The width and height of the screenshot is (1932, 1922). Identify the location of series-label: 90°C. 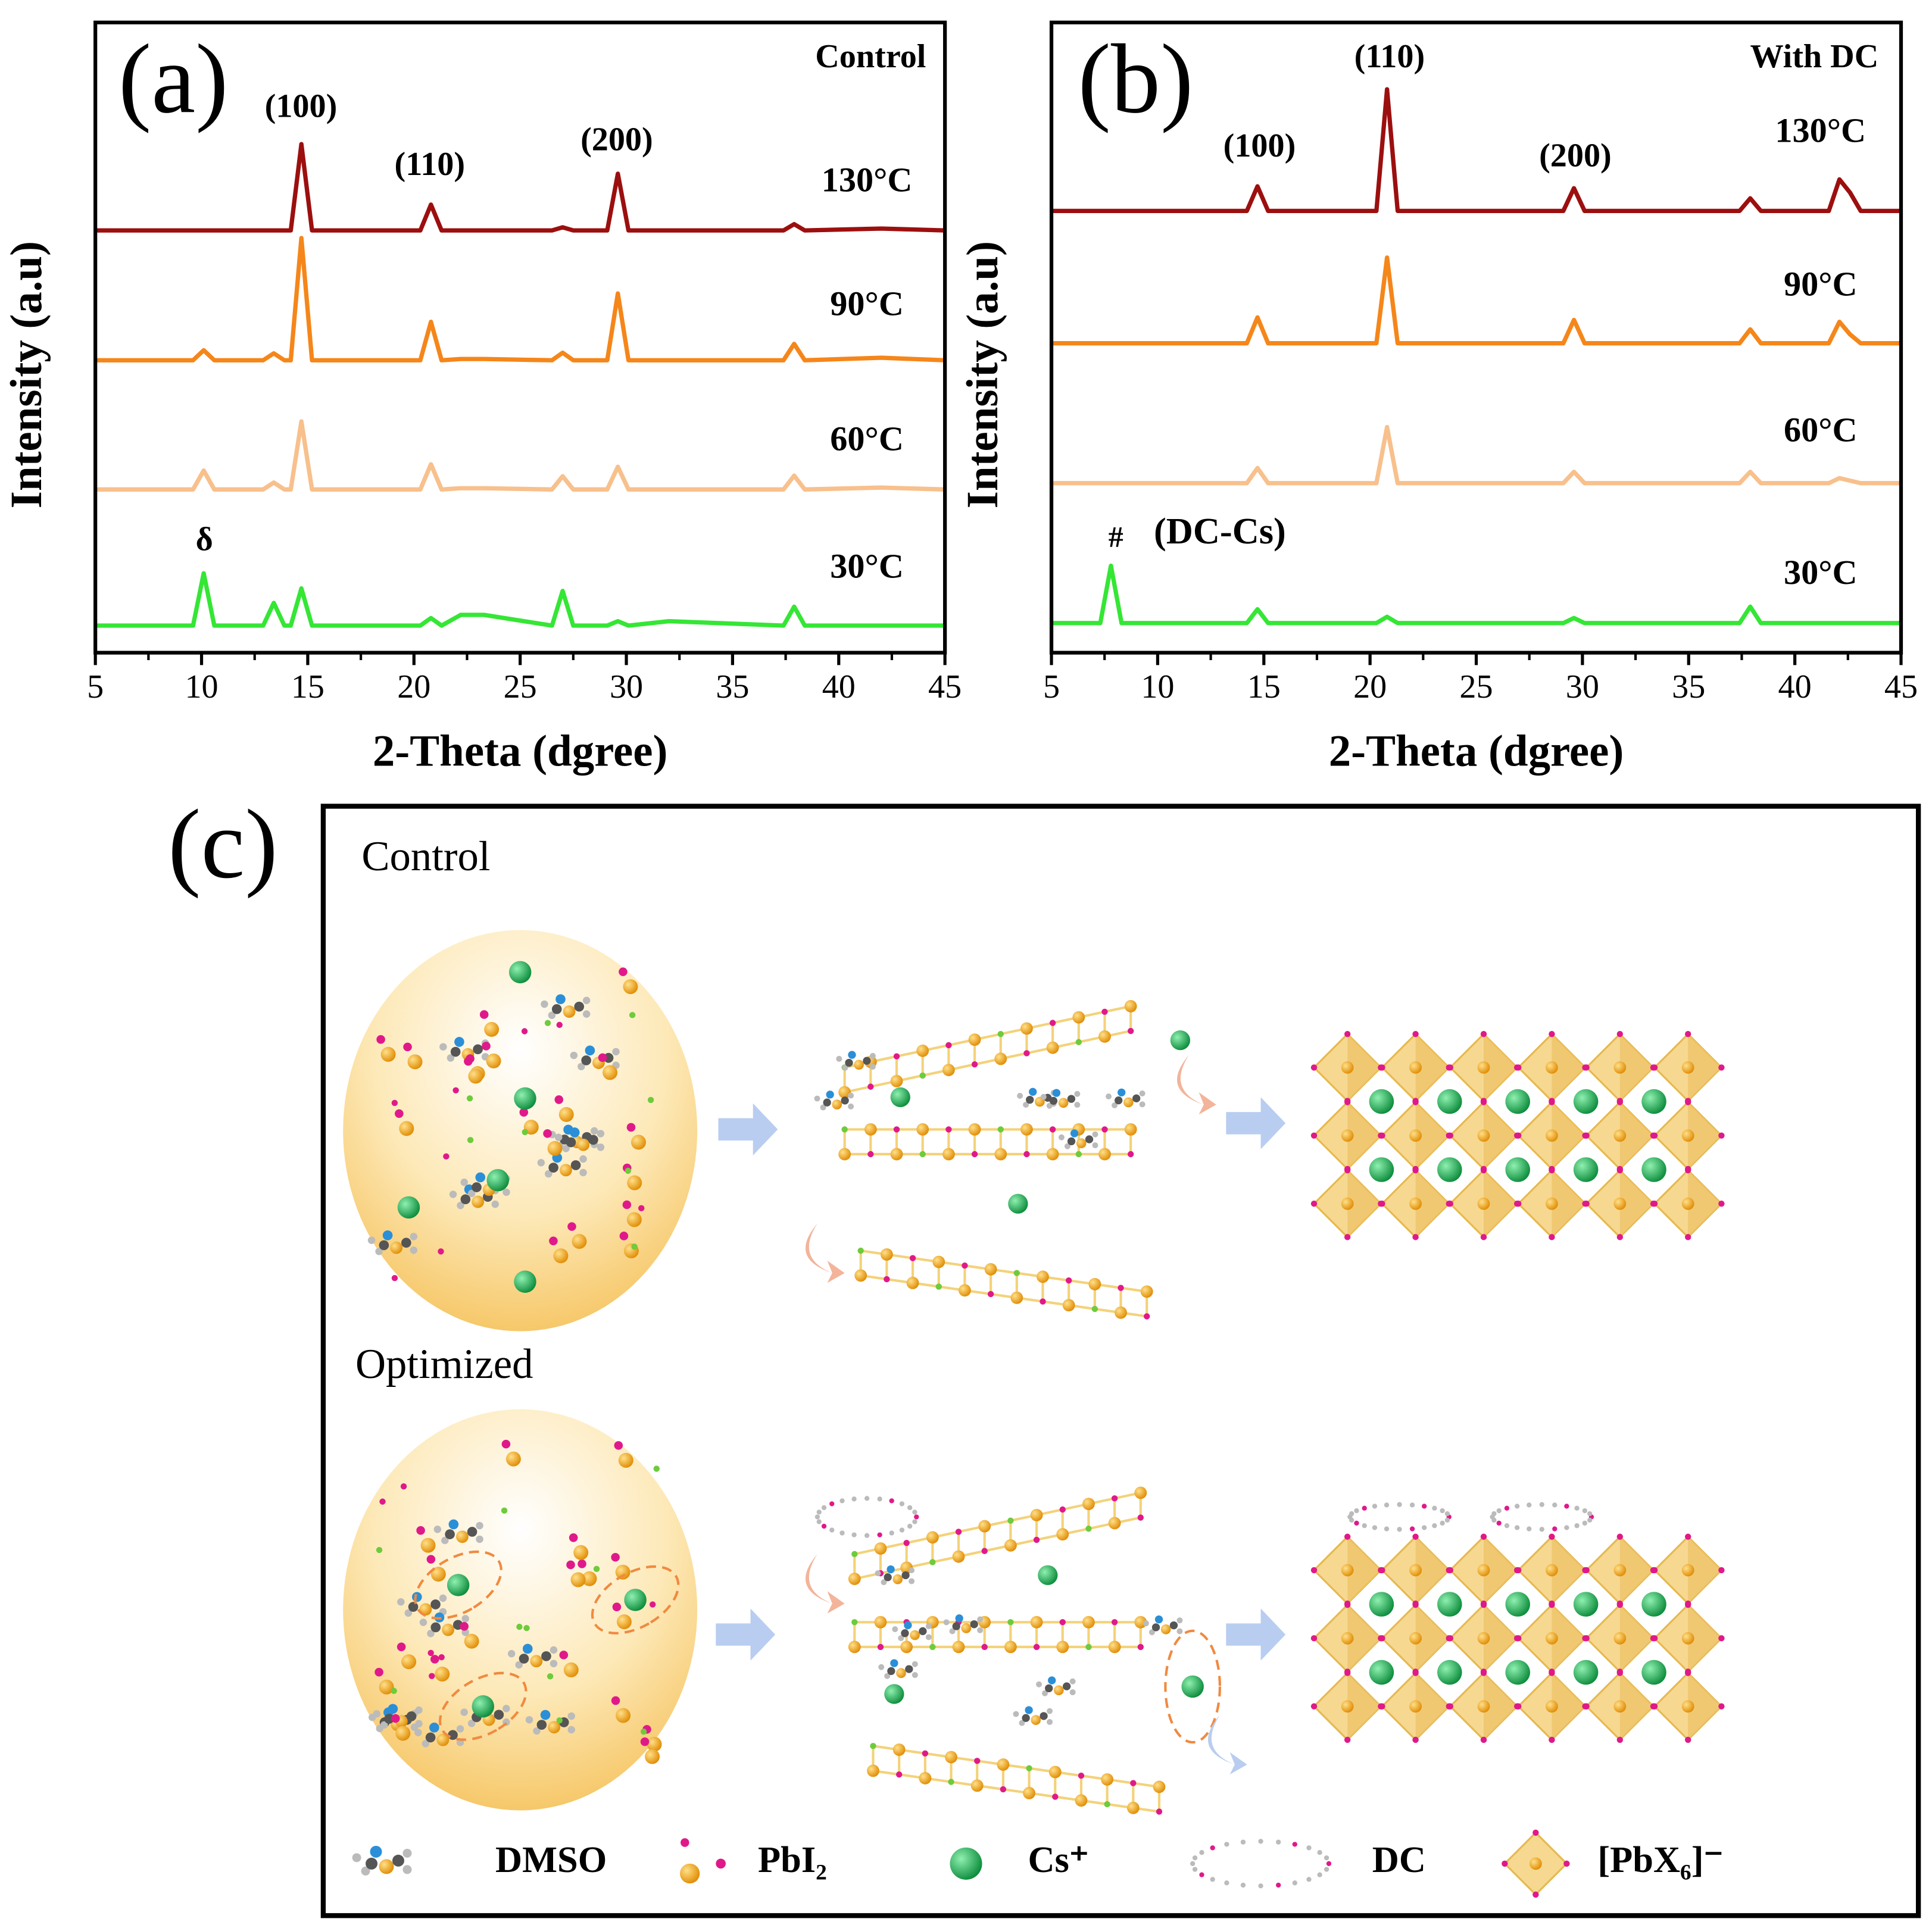
(1821, 283).